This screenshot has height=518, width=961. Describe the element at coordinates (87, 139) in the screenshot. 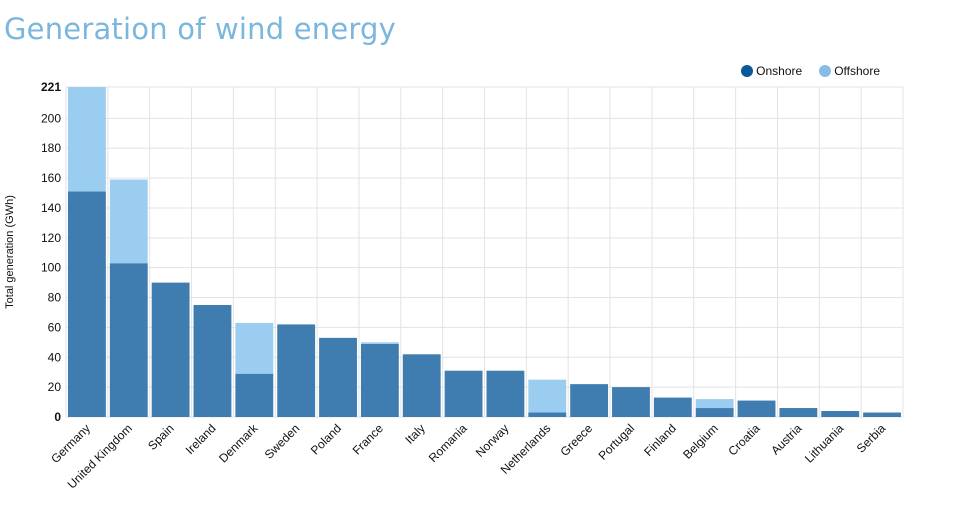

I see `bar-offshore-germany` at that location.